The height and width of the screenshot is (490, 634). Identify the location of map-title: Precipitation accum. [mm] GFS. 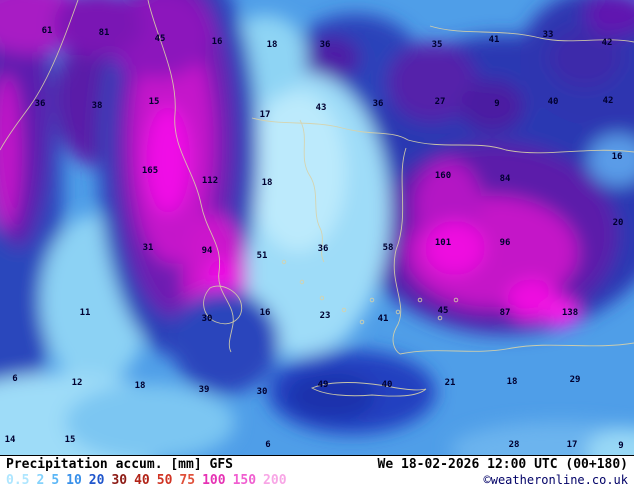
(119, 464).